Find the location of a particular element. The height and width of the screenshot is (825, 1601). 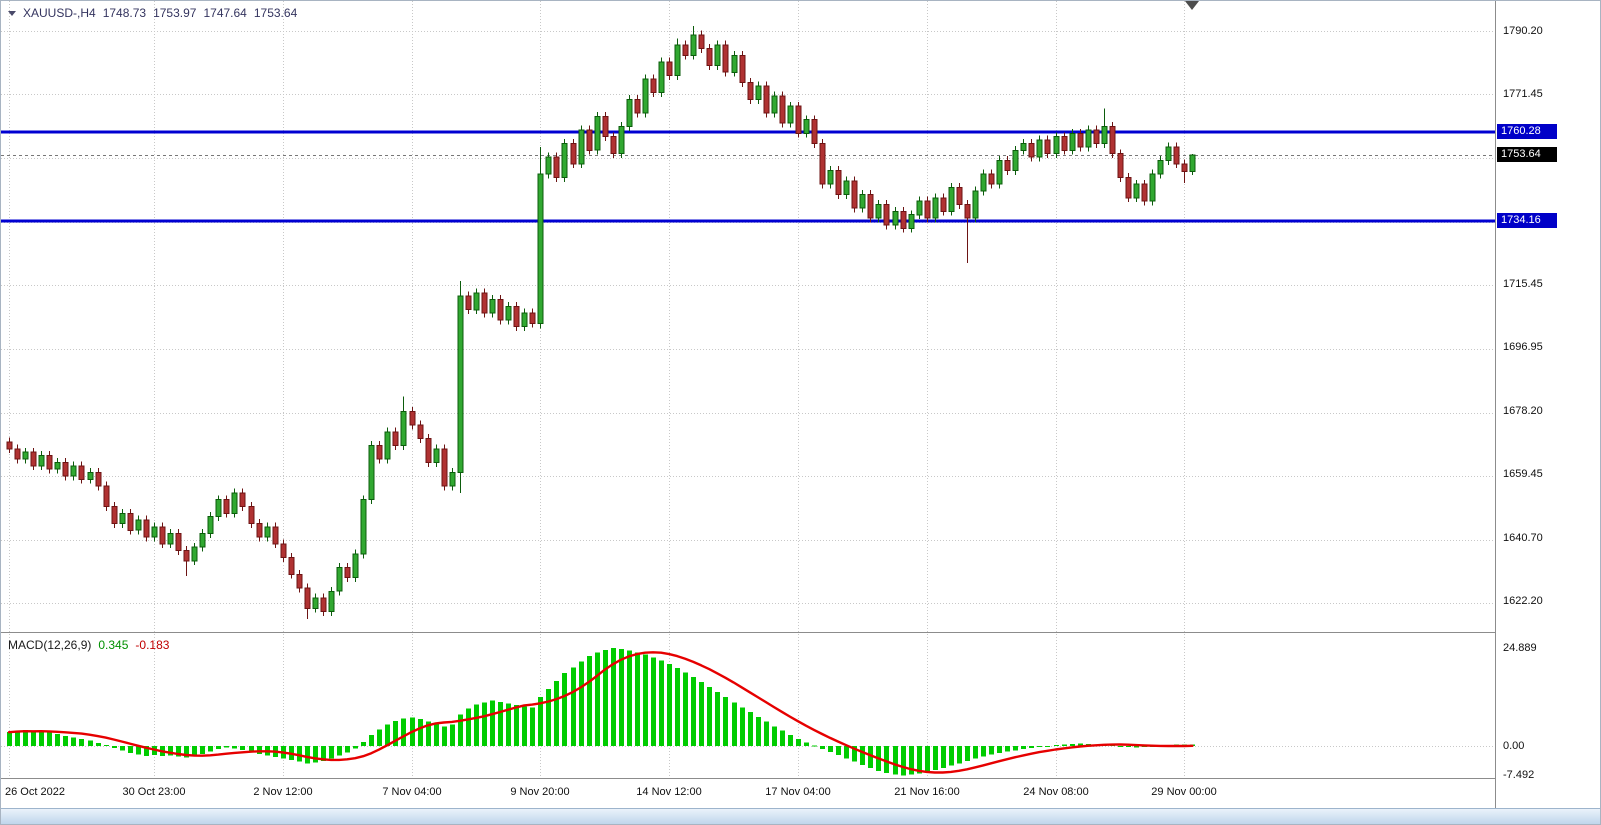

price-axis-label: 1696.95 is located at coordinates (1523, 347).